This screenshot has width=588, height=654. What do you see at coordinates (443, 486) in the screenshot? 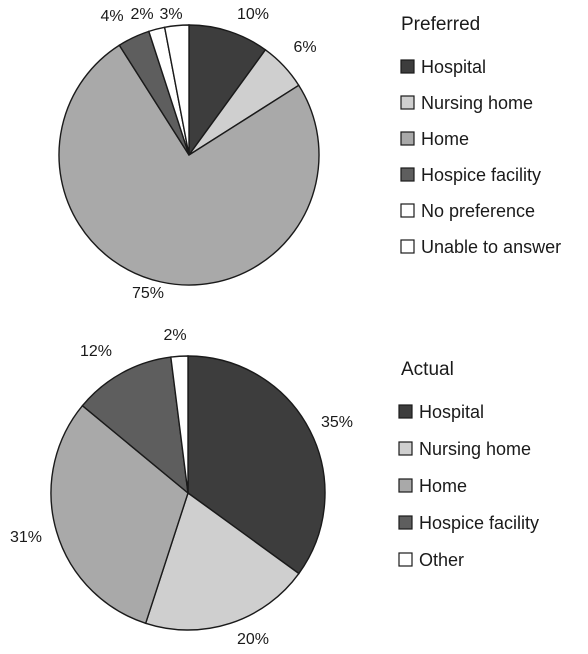
I see `actual-legend-label: Home` at bounding box center [443, 486].